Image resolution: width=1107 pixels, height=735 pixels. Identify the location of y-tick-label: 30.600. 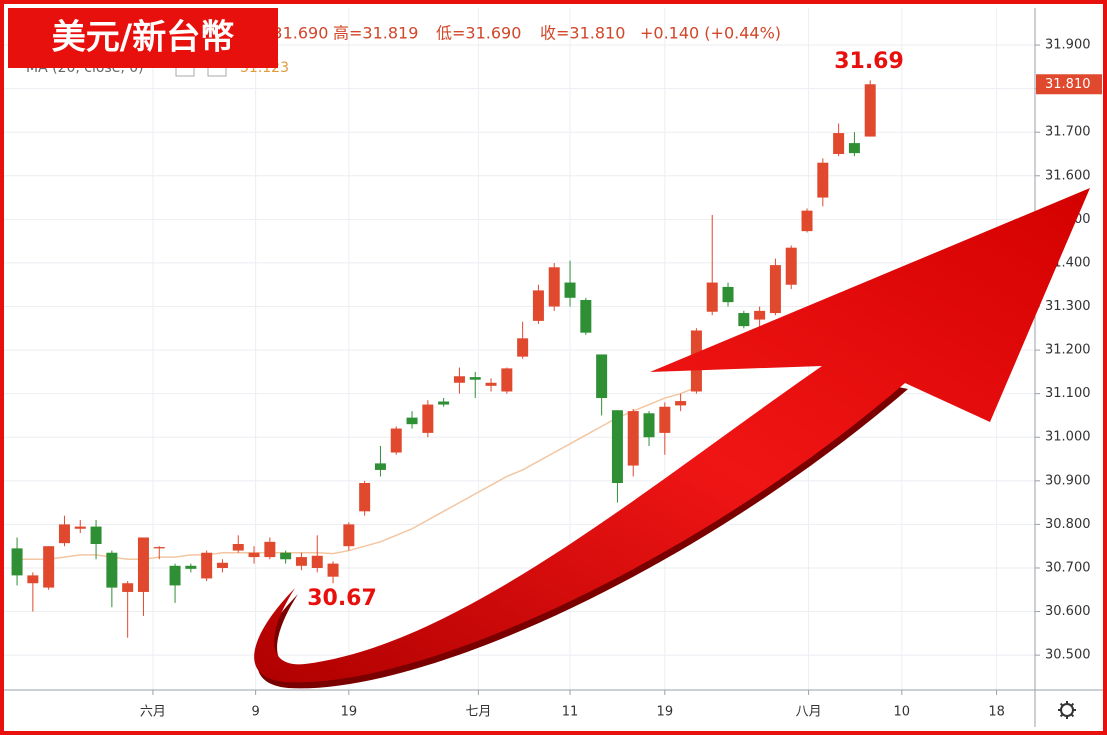
(1068, 611).